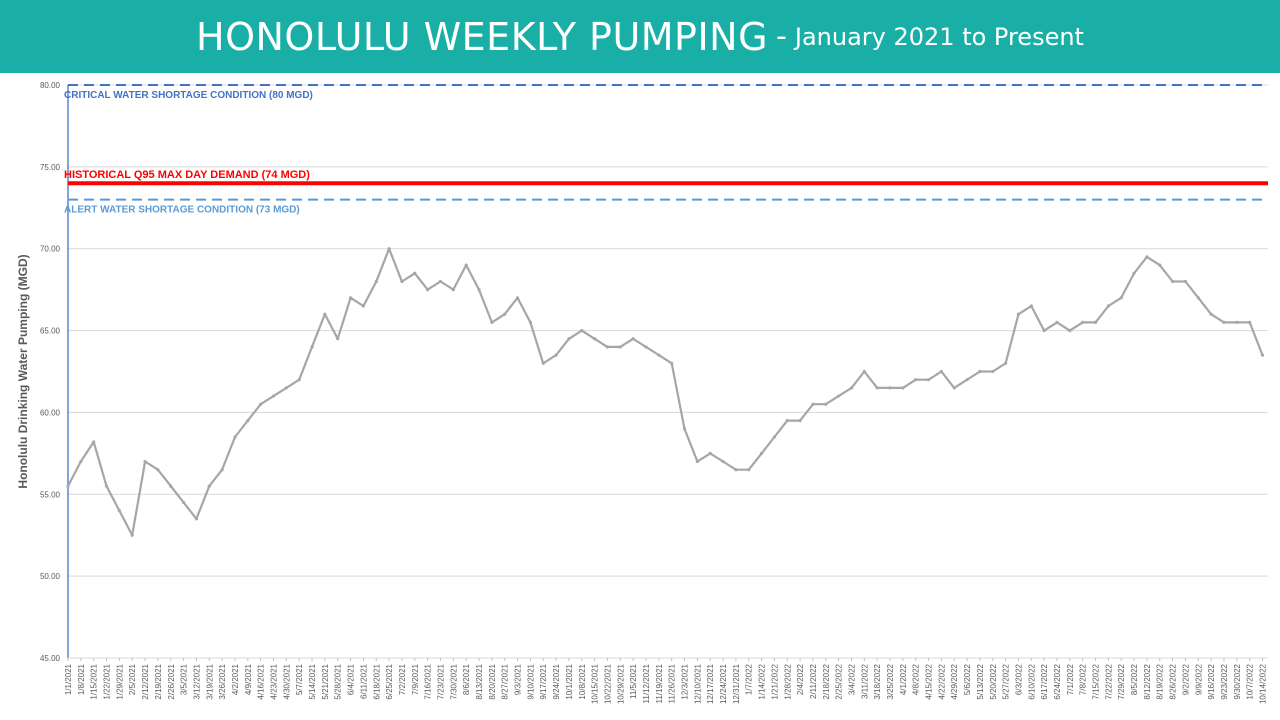 The width and height of the screenshot is (1280, 720). What do you see at coordinates (482, 36) in the screenshot?
I see `page-title: HONOLULU WEEKLY PUMPING` at bounding box center [482, 36].